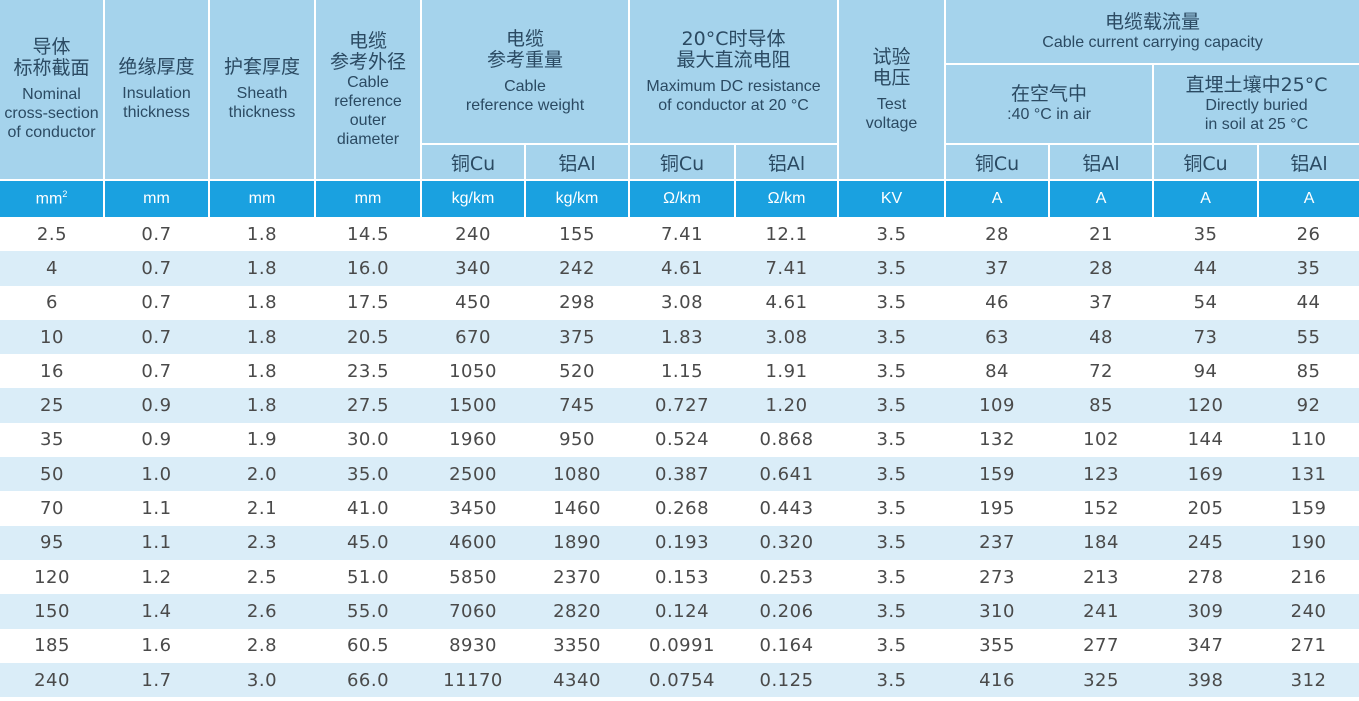  What do you see at coordinates (156, 67) in the screenshot?
I see `header-insulation-zh: 绝缘厚度` at bounding box center [156, 67].